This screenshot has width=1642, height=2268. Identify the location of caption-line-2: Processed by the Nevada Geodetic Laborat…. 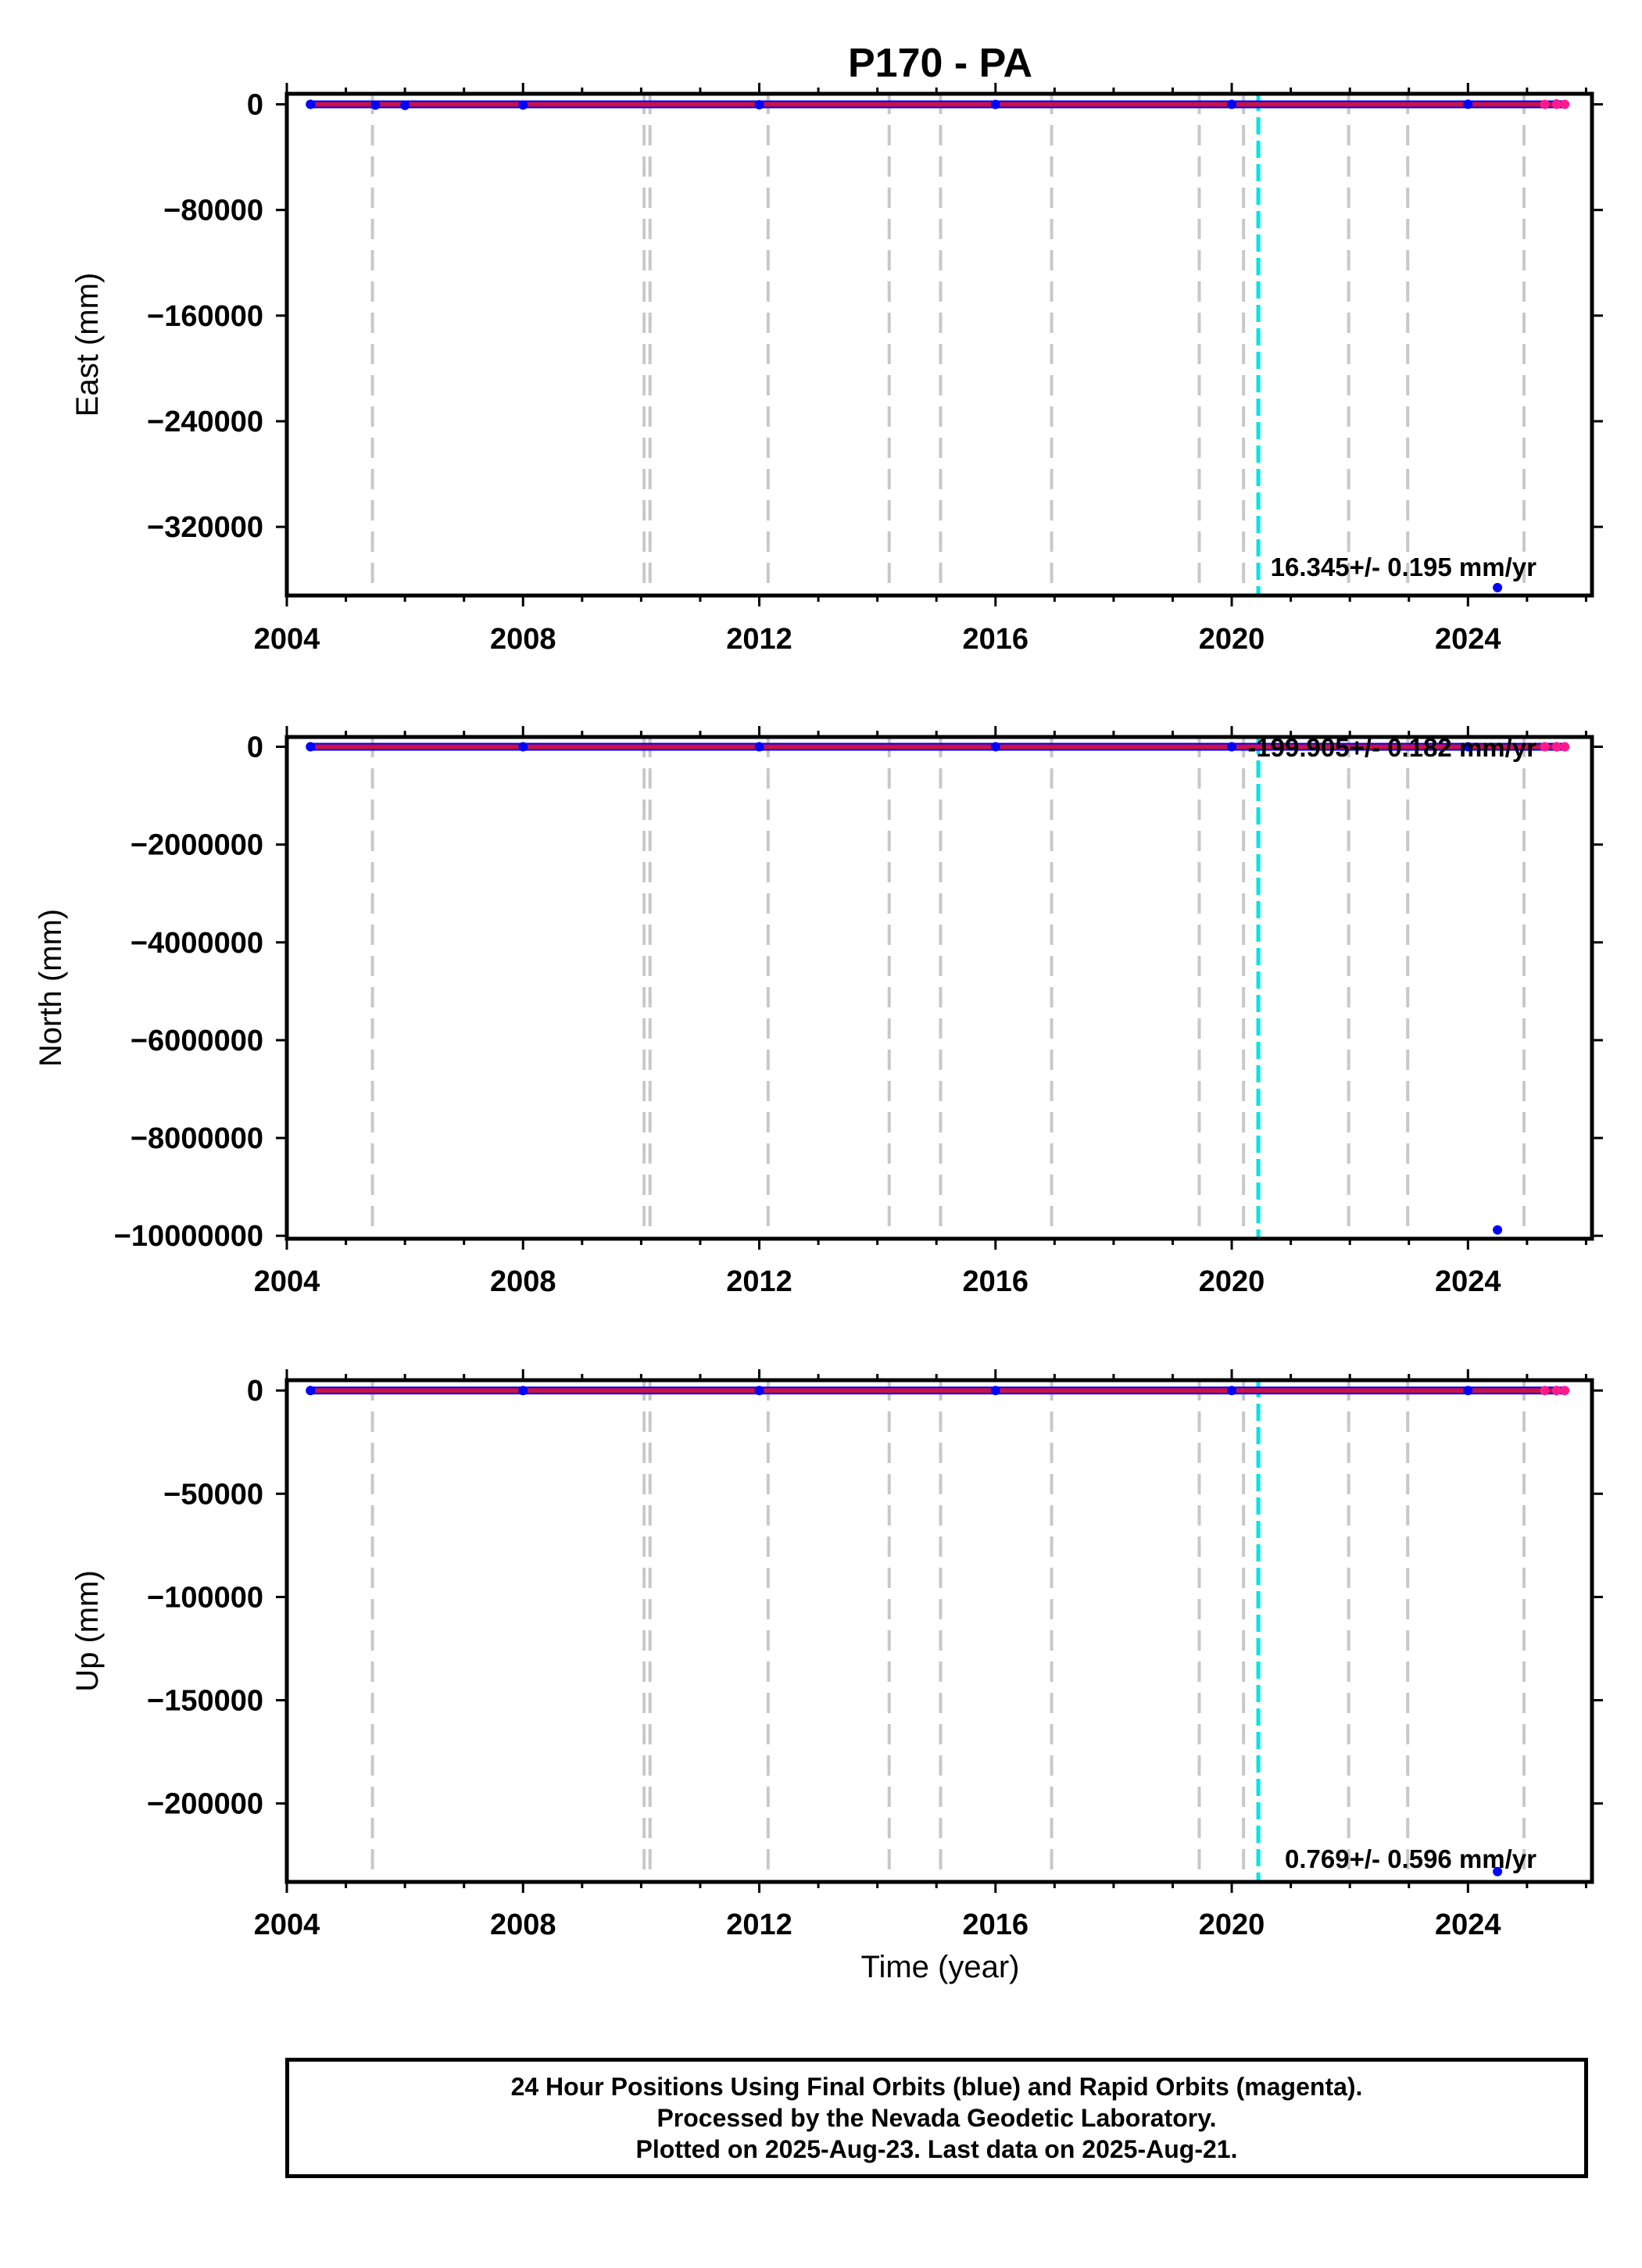
(936, 2118).